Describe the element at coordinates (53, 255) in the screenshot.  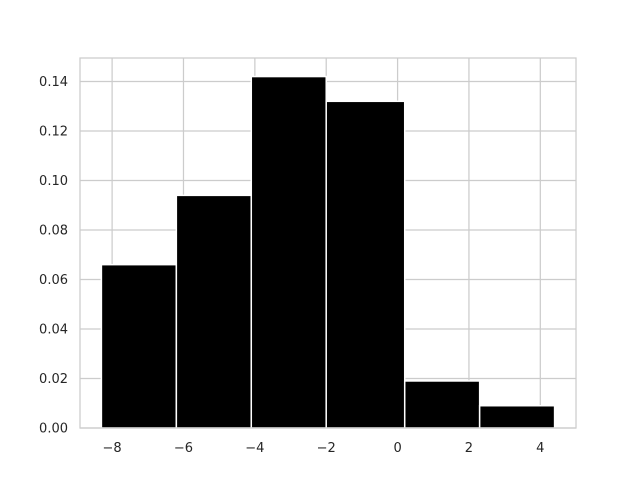
I see `y-axis-ticks: 0.00 0.02 0.04 0.06 0.08 0.10 0.12 0.14` at that location.